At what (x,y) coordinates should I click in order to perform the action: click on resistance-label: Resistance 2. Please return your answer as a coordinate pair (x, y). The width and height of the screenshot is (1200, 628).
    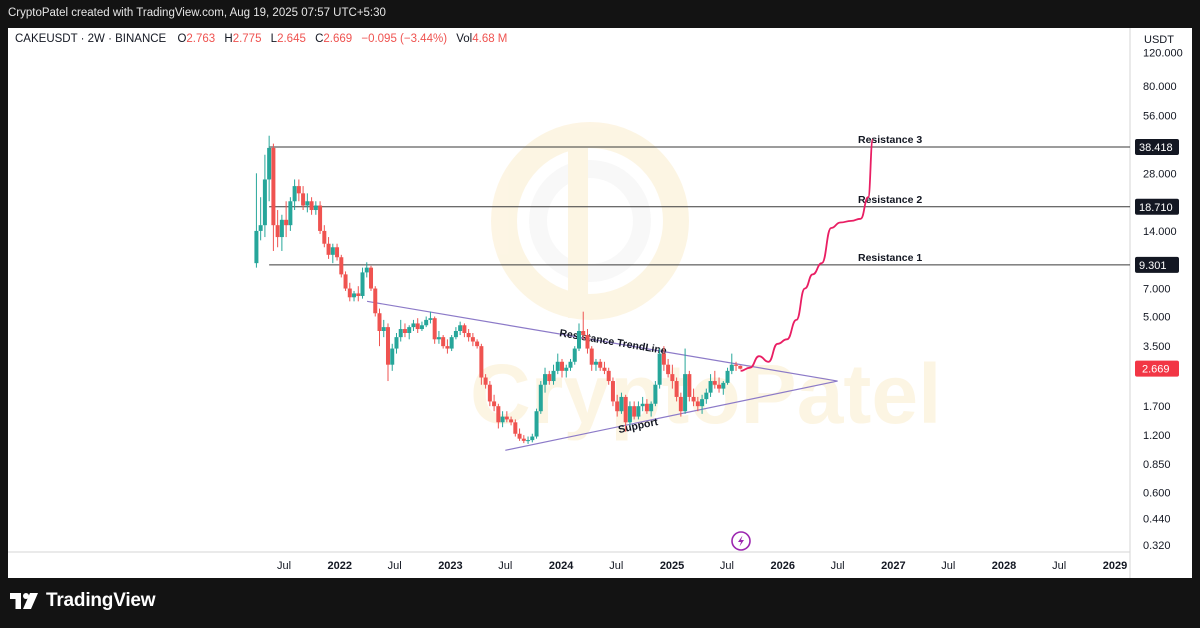
    Looking at the image, I should click on (890, 200).